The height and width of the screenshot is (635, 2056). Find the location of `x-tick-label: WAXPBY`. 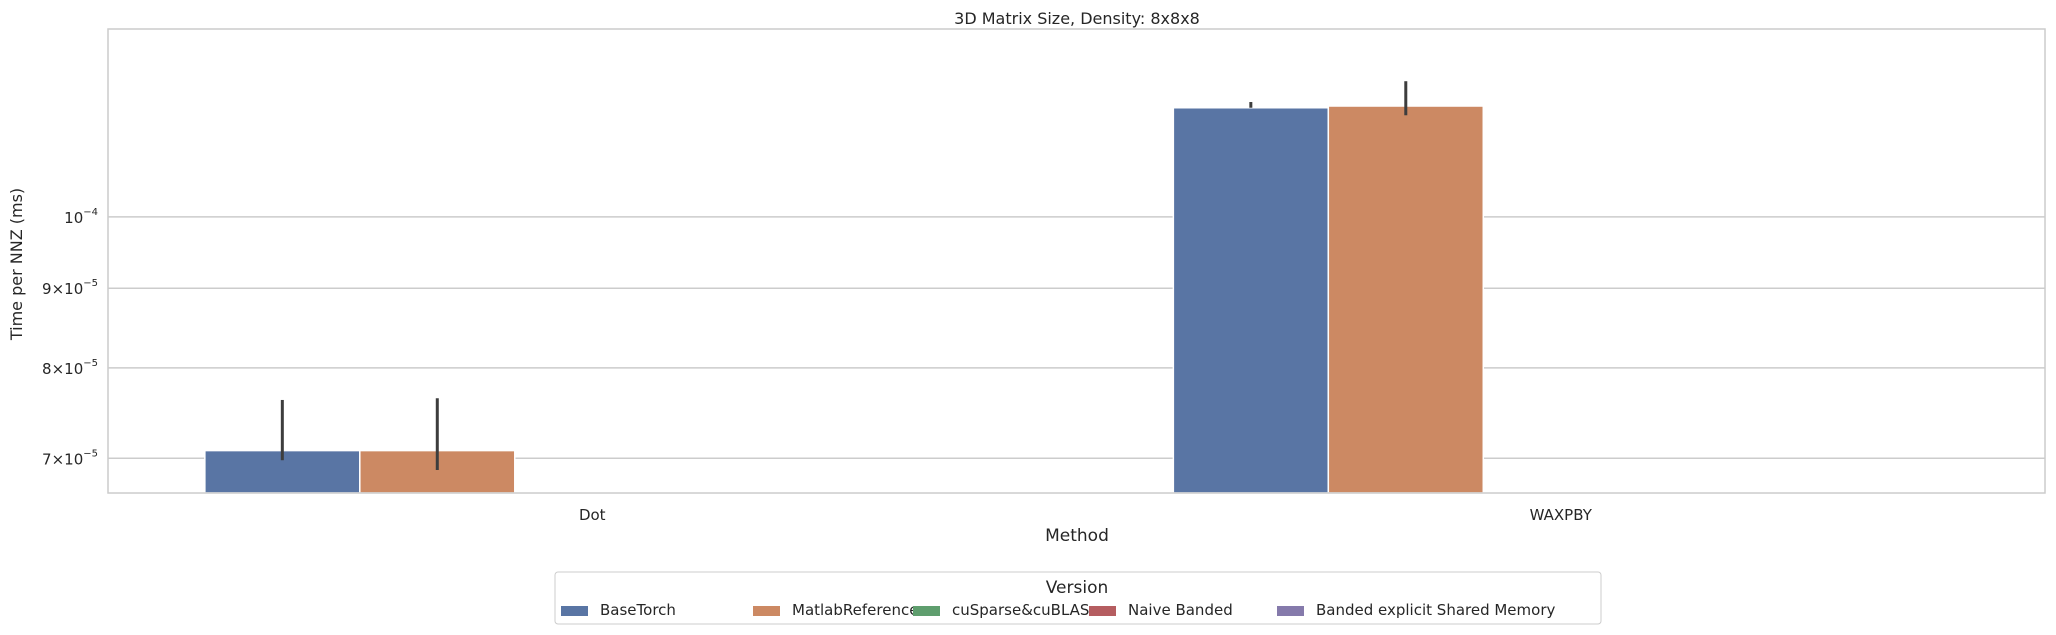

x-tick-label: WAXPBY is located at coordinates (1561, 515).